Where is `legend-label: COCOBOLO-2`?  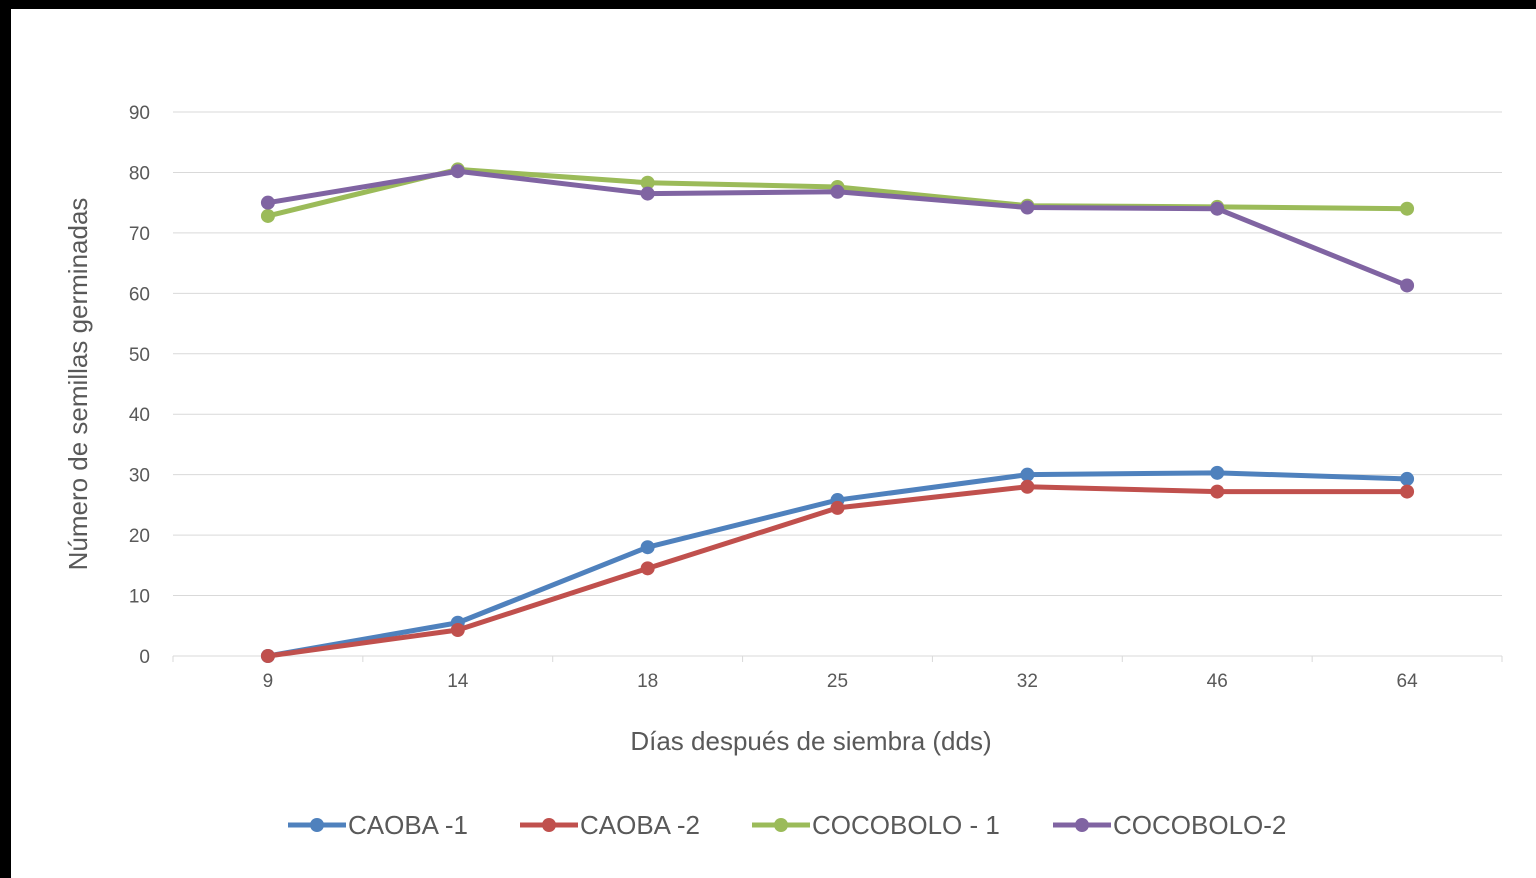 legend-label: COCOBOLO-2 is located at coordinates (1199, 825).